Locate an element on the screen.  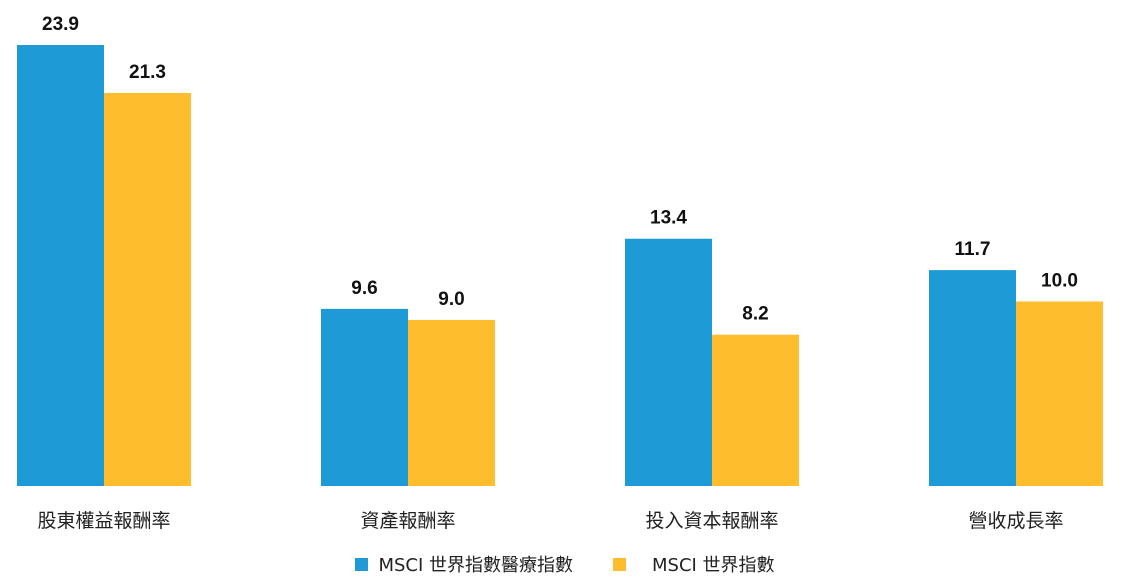
category-label-roe: 股東權益報酬率 is located at coordinates (103, 521).